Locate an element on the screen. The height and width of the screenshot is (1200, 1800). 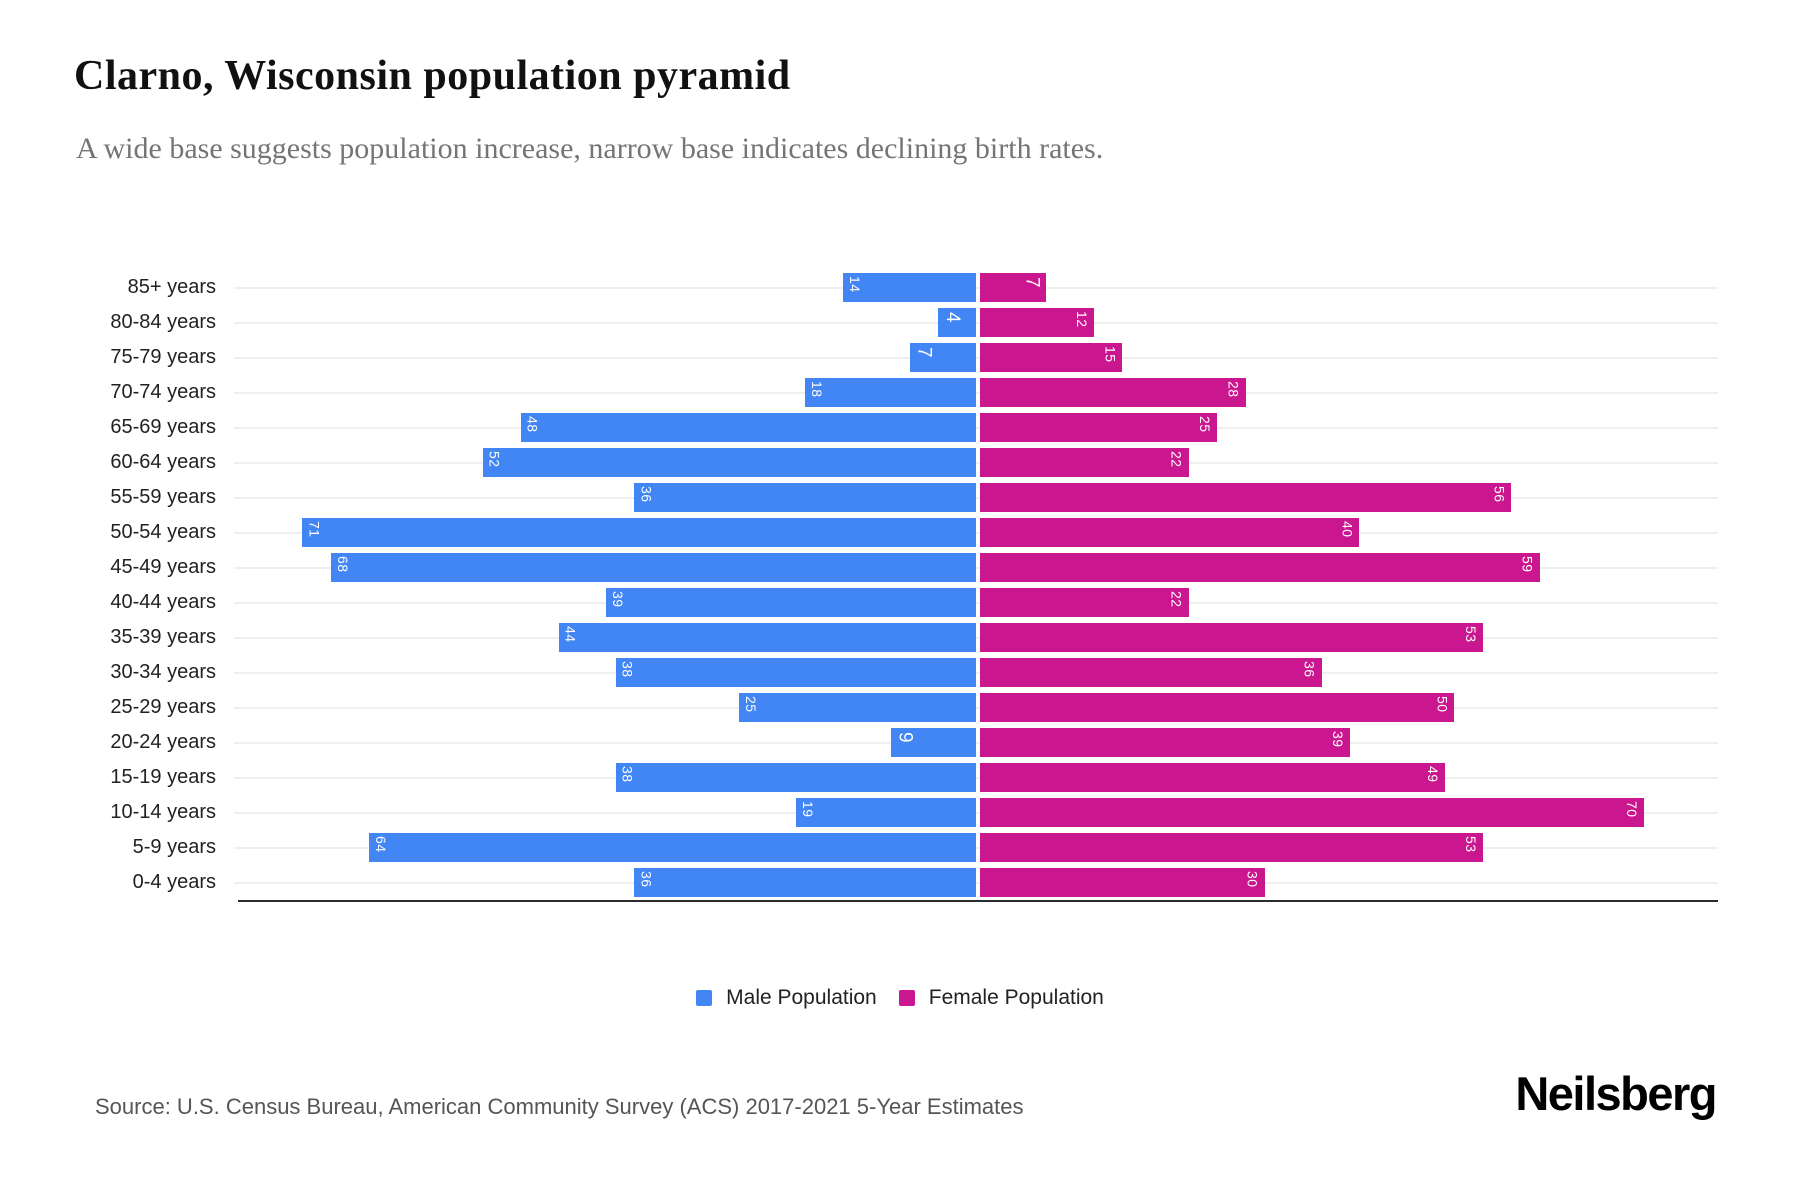
male-bar: 71 is located at coordinates (639, 532).